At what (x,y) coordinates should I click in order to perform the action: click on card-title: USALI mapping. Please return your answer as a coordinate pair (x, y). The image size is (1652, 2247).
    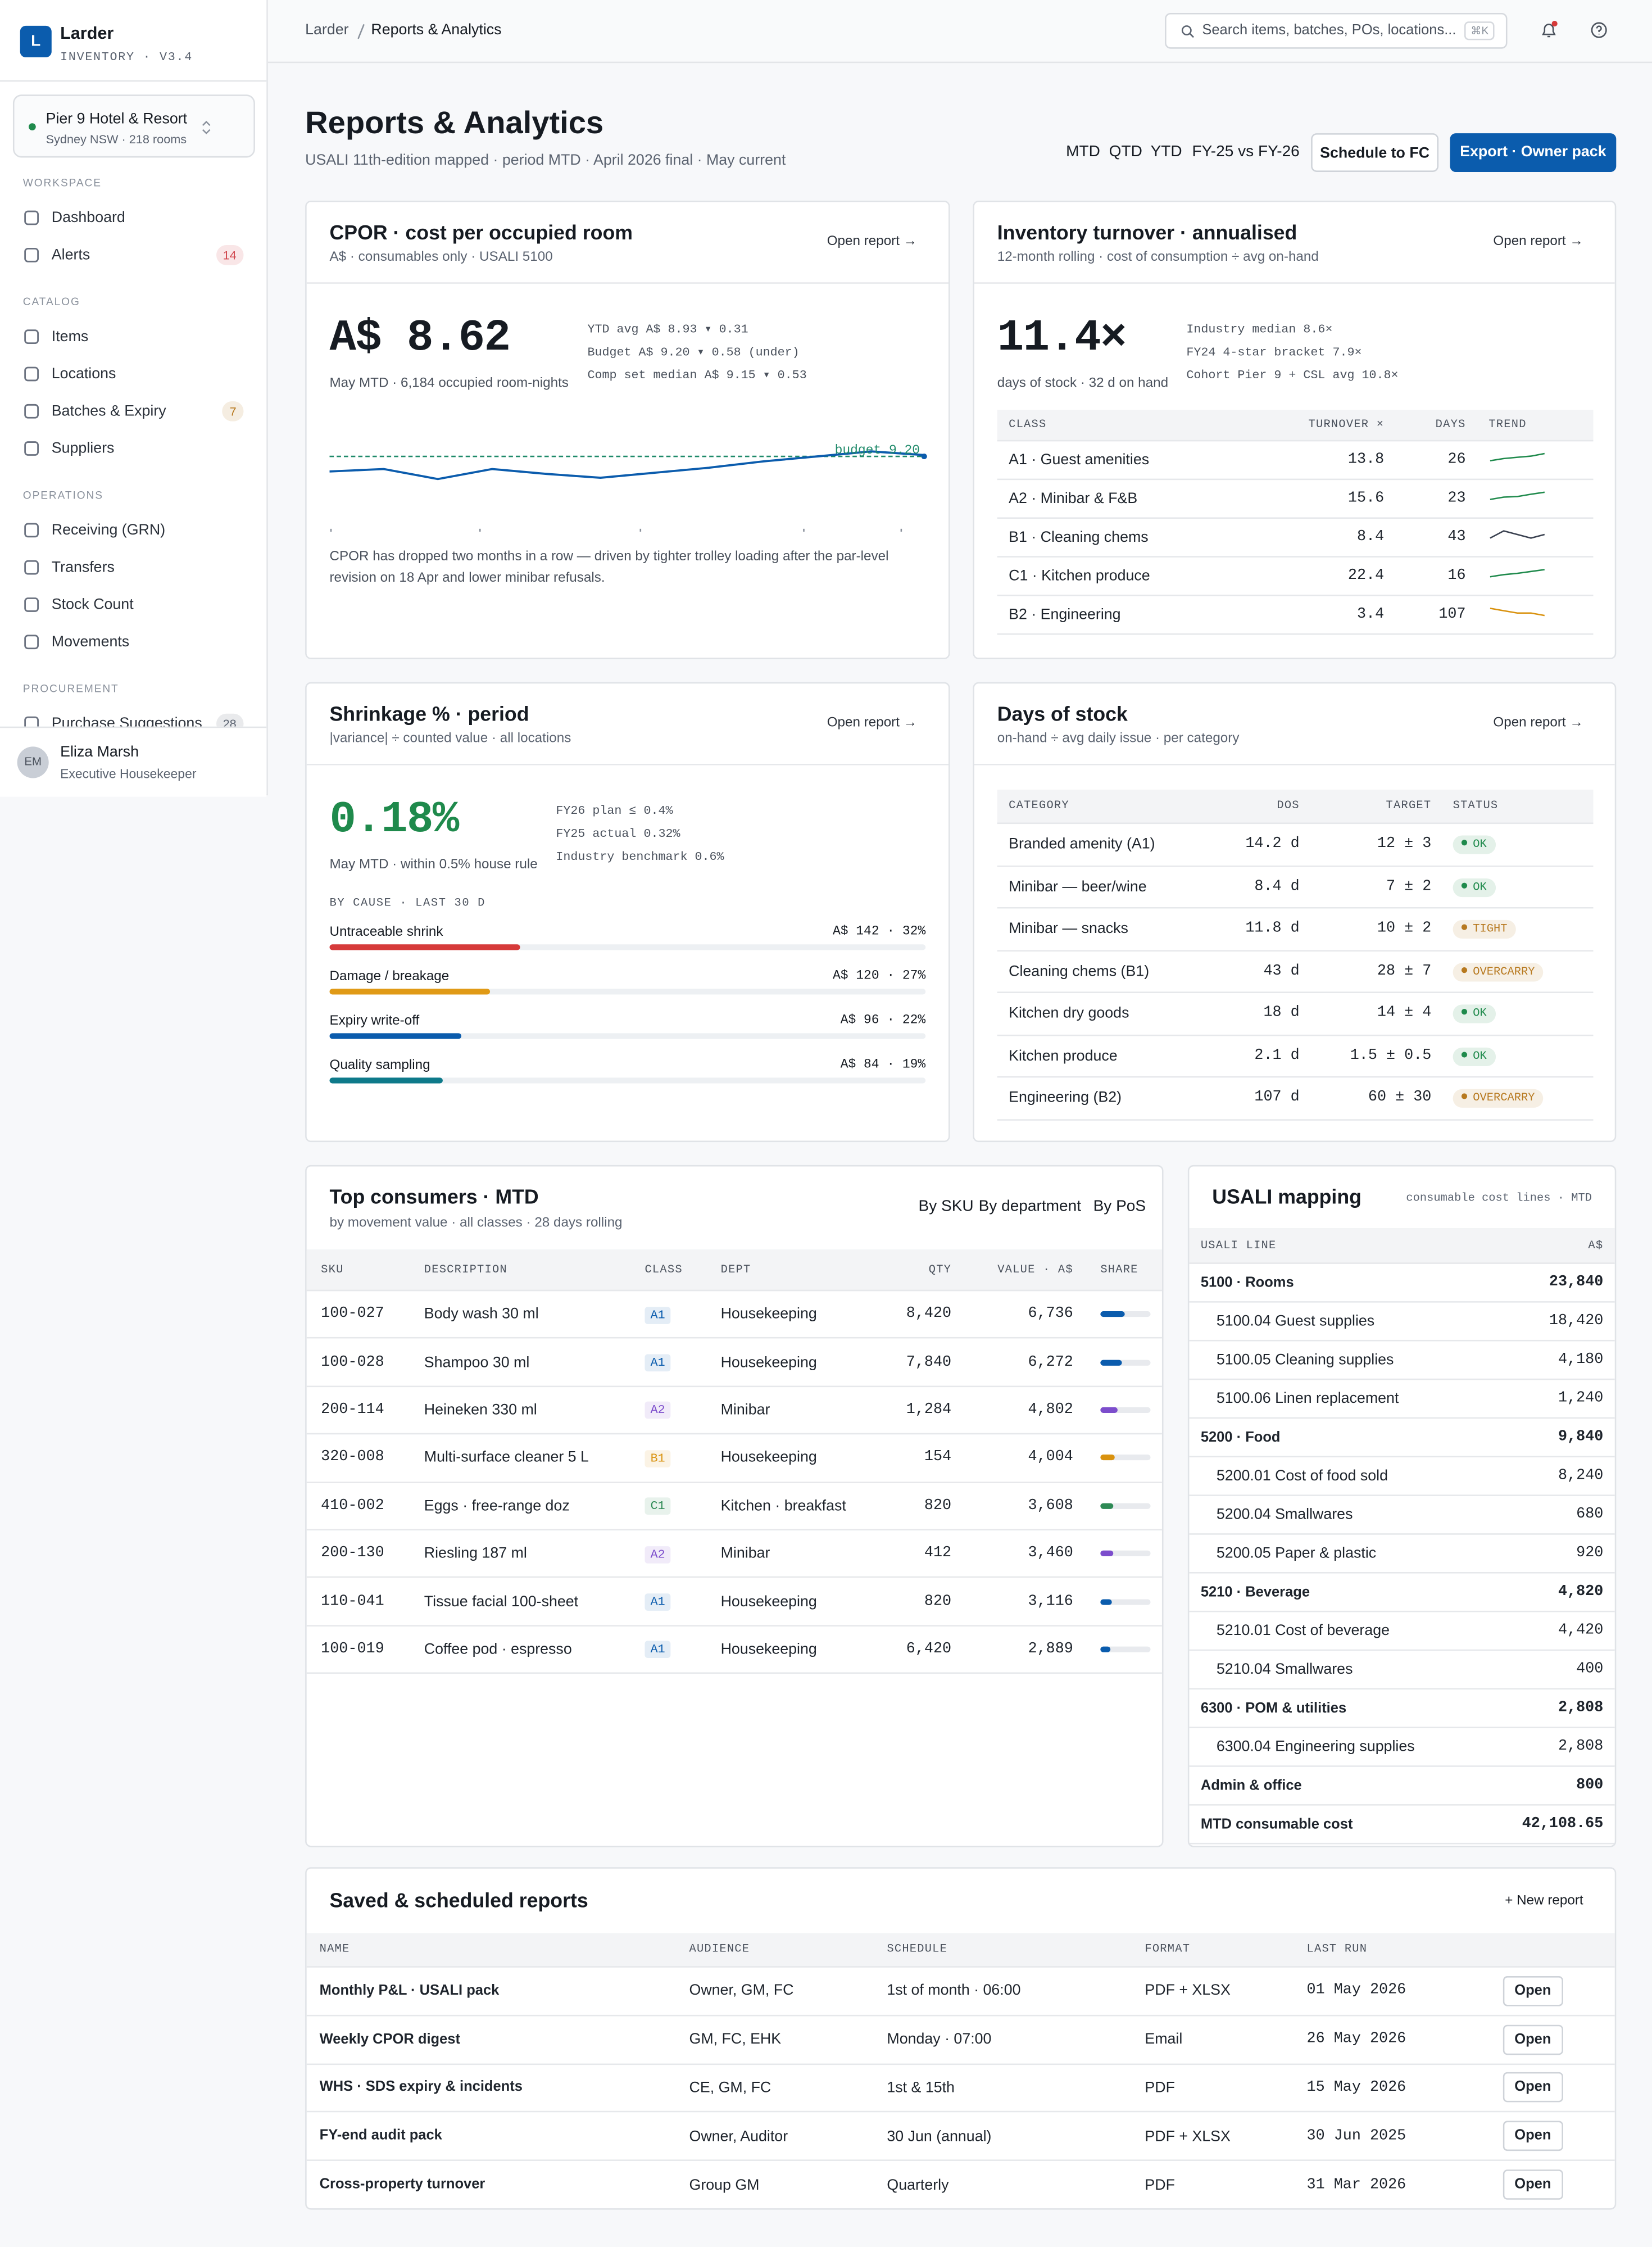
    Looking at the image, I should click on (1287, 1196).